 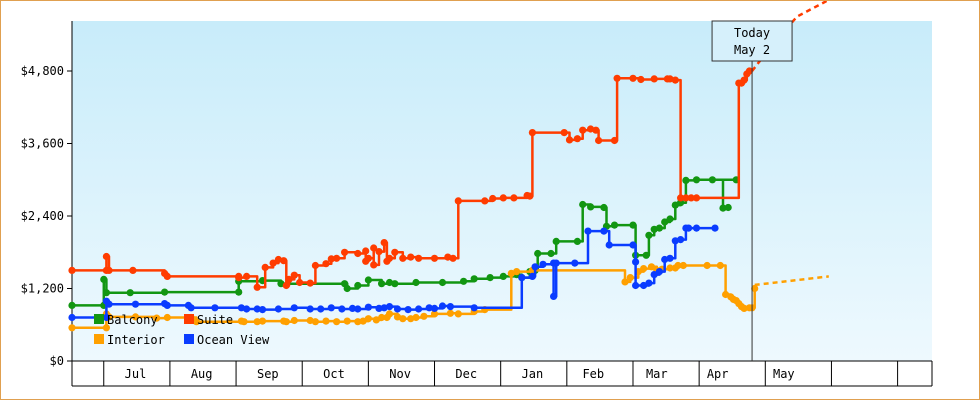 I want to click on x-tick-label: Sep, so click(x=268, y=374).